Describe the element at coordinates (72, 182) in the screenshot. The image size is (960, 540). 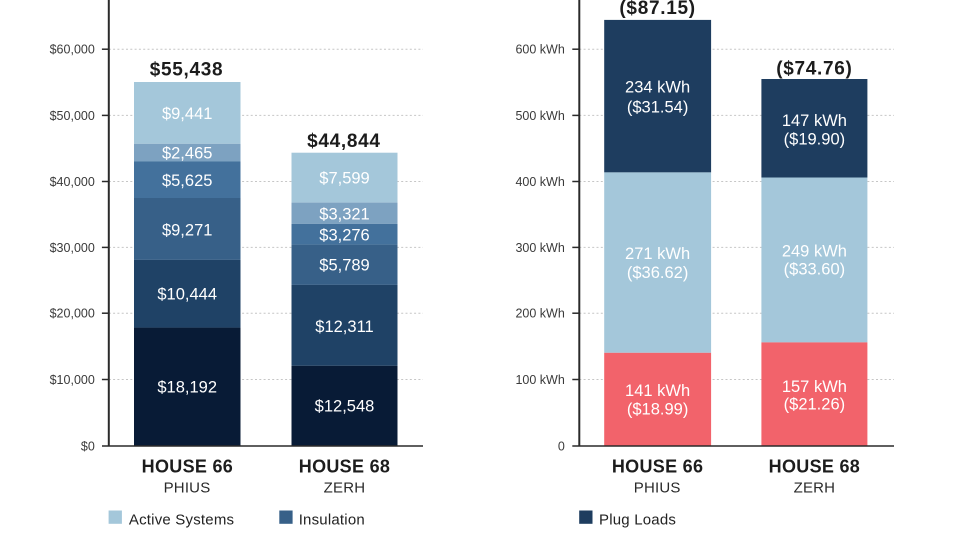
I see `svg-text: $40,000` at that location.